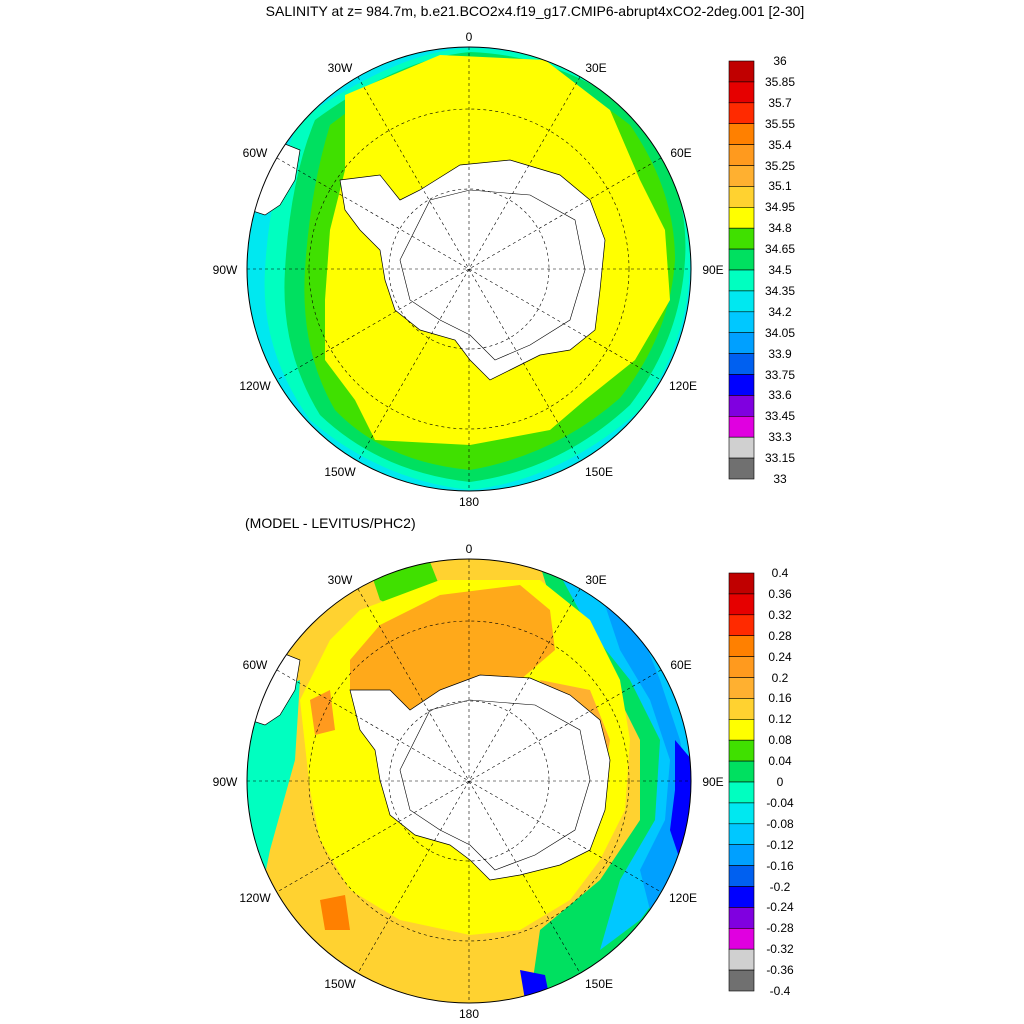  Describe the element at coordinates (780, 395) in the screenshot. I see `colorbar-tick-label: 33.6` at that location.